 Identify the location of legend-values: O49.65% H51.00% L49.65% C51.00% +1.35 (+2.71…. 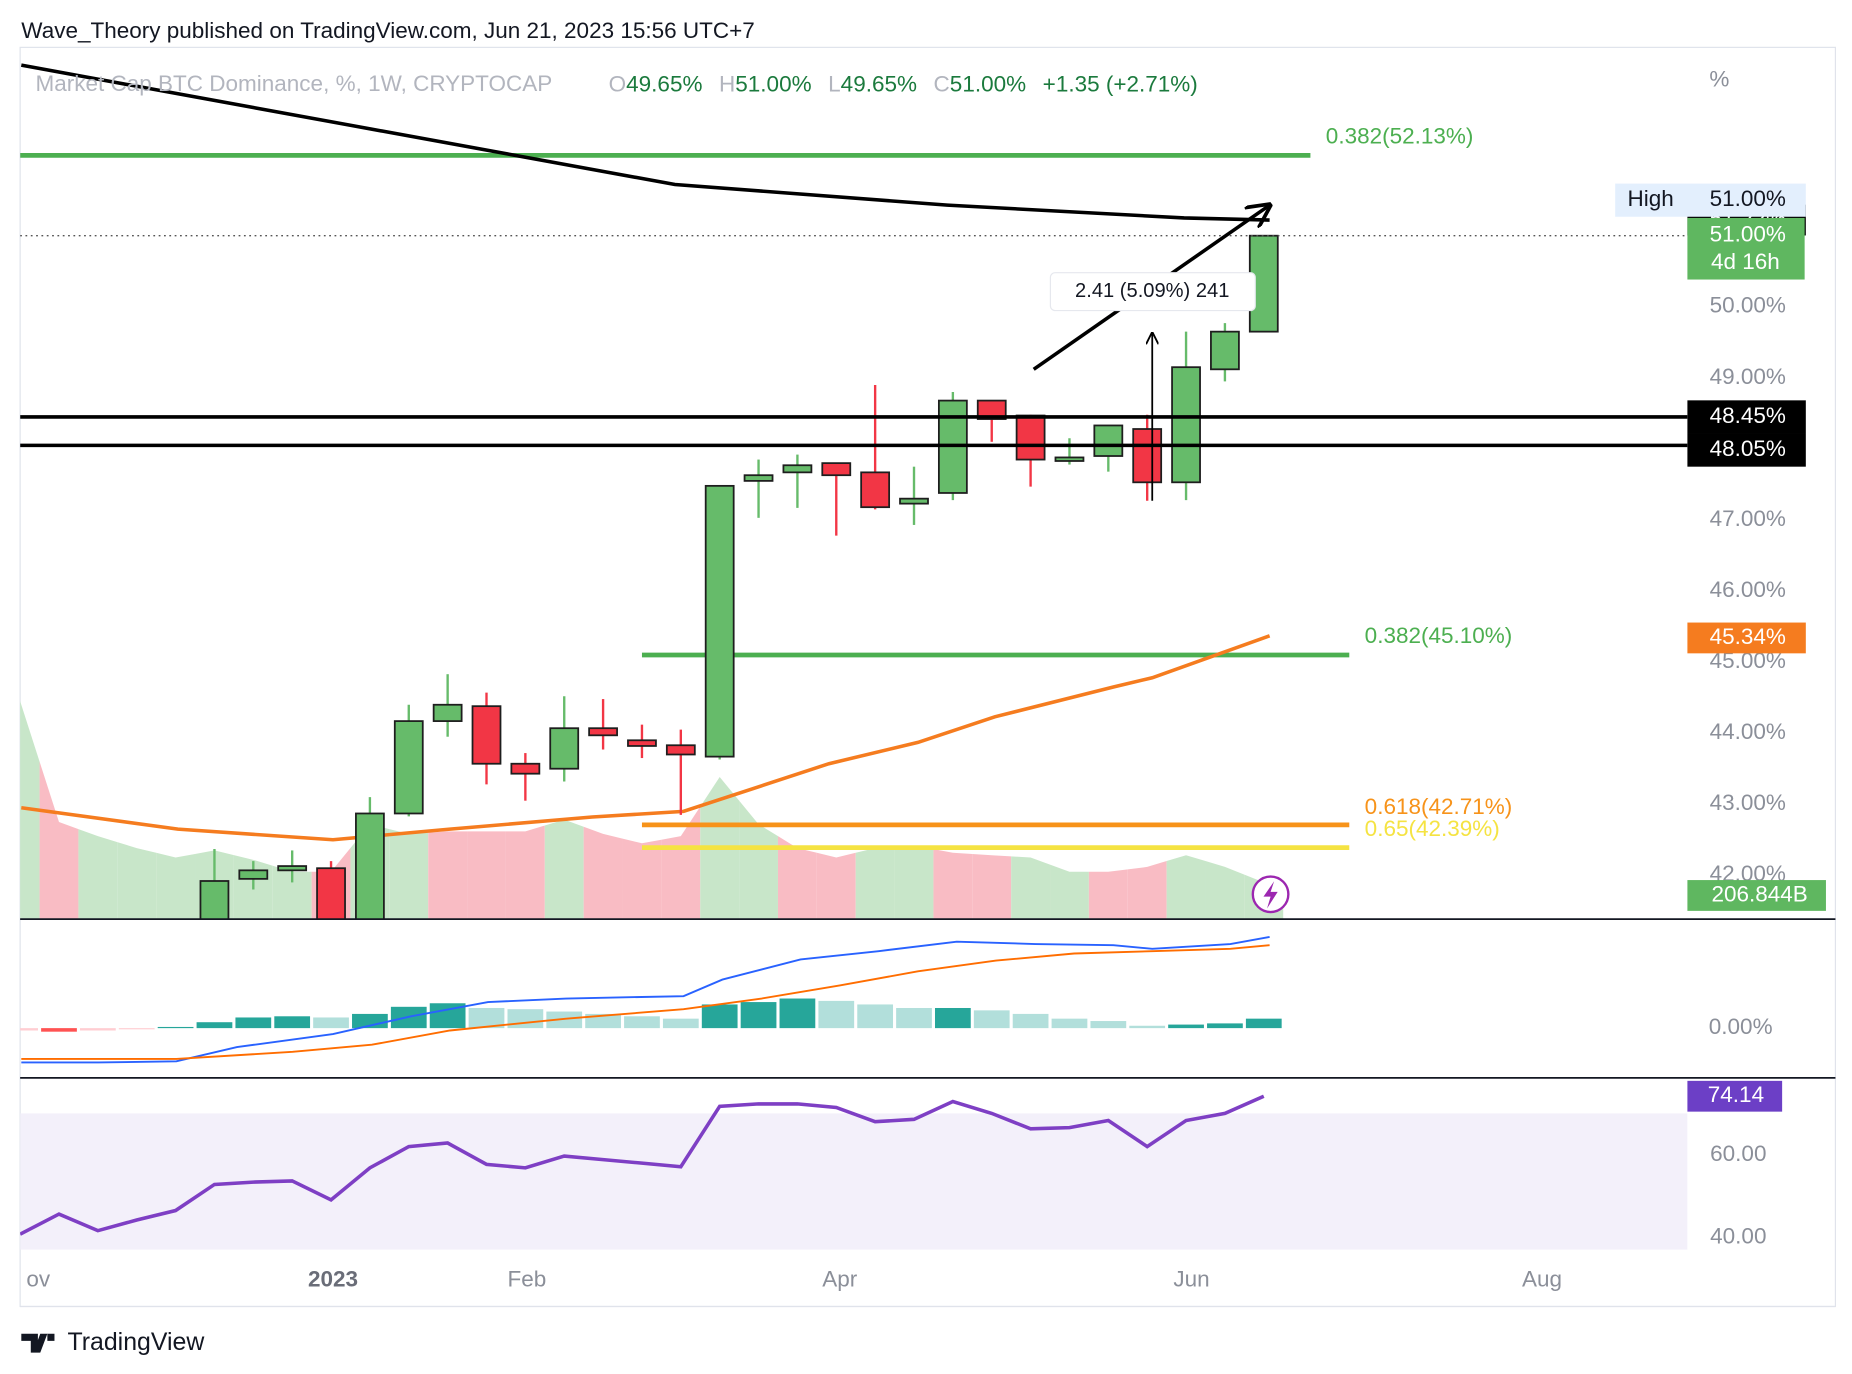
(903, 83).